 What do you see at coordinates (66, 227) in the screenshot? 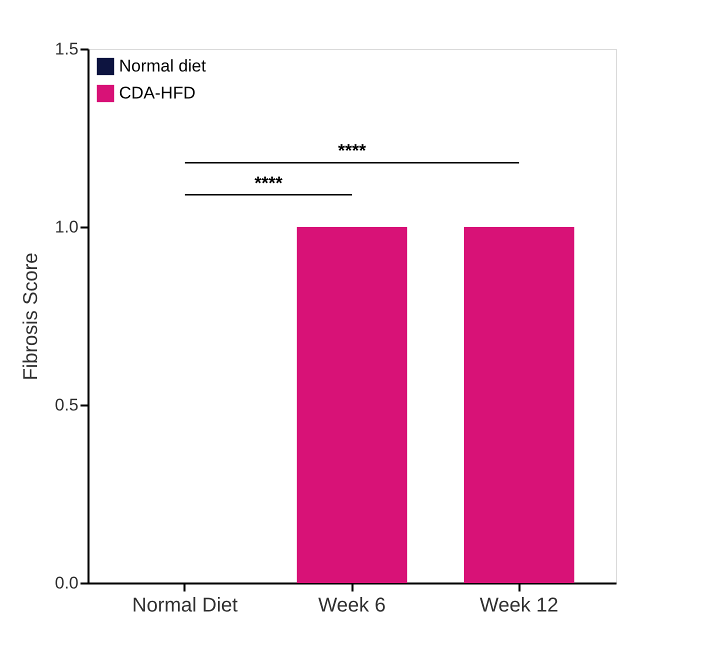
I see `y-tick-label: 1.0` at bounding box center [66, 227].